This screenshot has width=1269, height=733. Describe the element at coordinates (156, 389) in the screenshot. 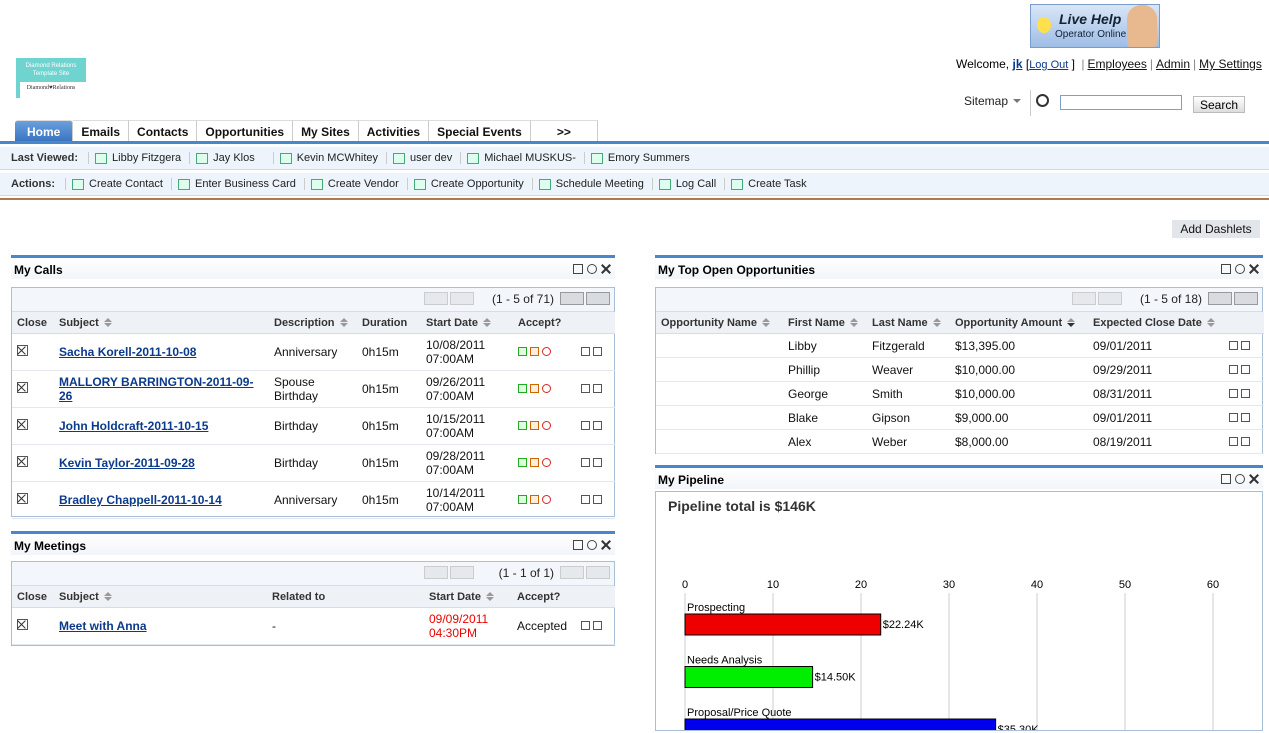

I see `call-subject: MALLORY BARRINGTON-2011-09-26` at that location.